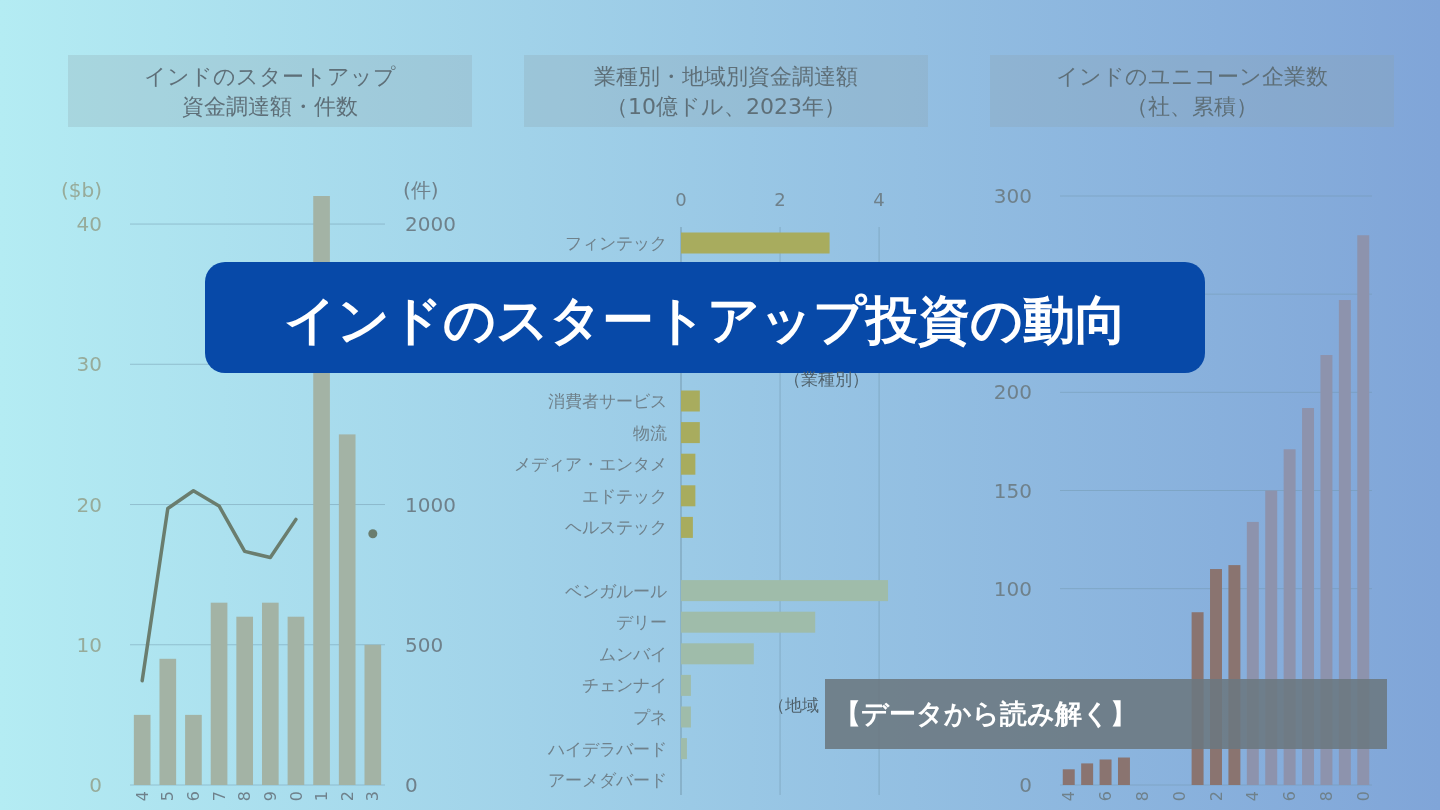 The image size is (1440, 810). I want to click on y-tick-label: 消費者サービス, so click(607, 400).